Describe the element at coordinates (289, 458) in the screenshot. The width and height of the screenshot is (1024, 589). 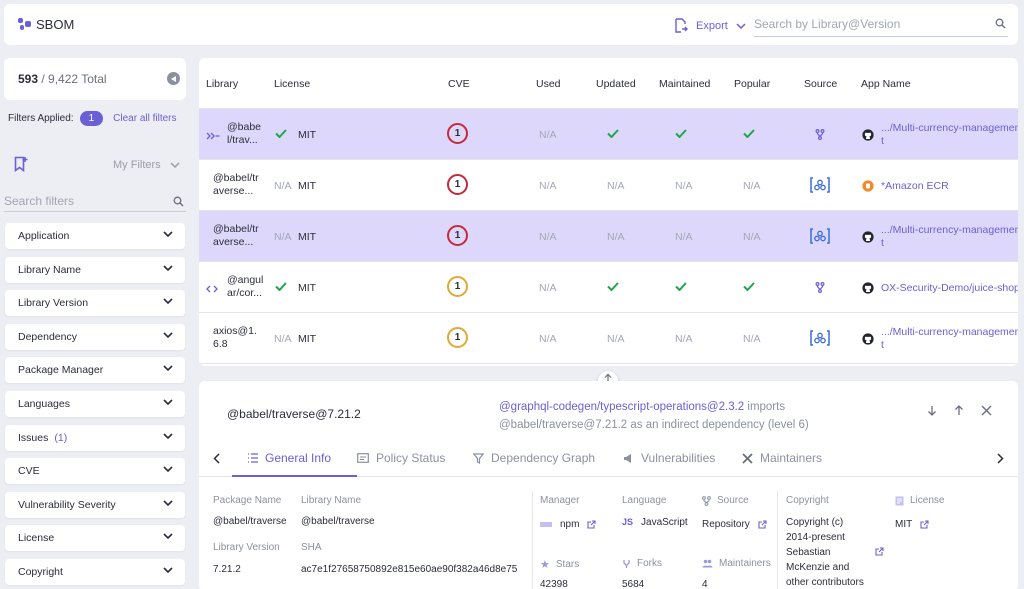
I see `tab-general-info: General Info` at that location.